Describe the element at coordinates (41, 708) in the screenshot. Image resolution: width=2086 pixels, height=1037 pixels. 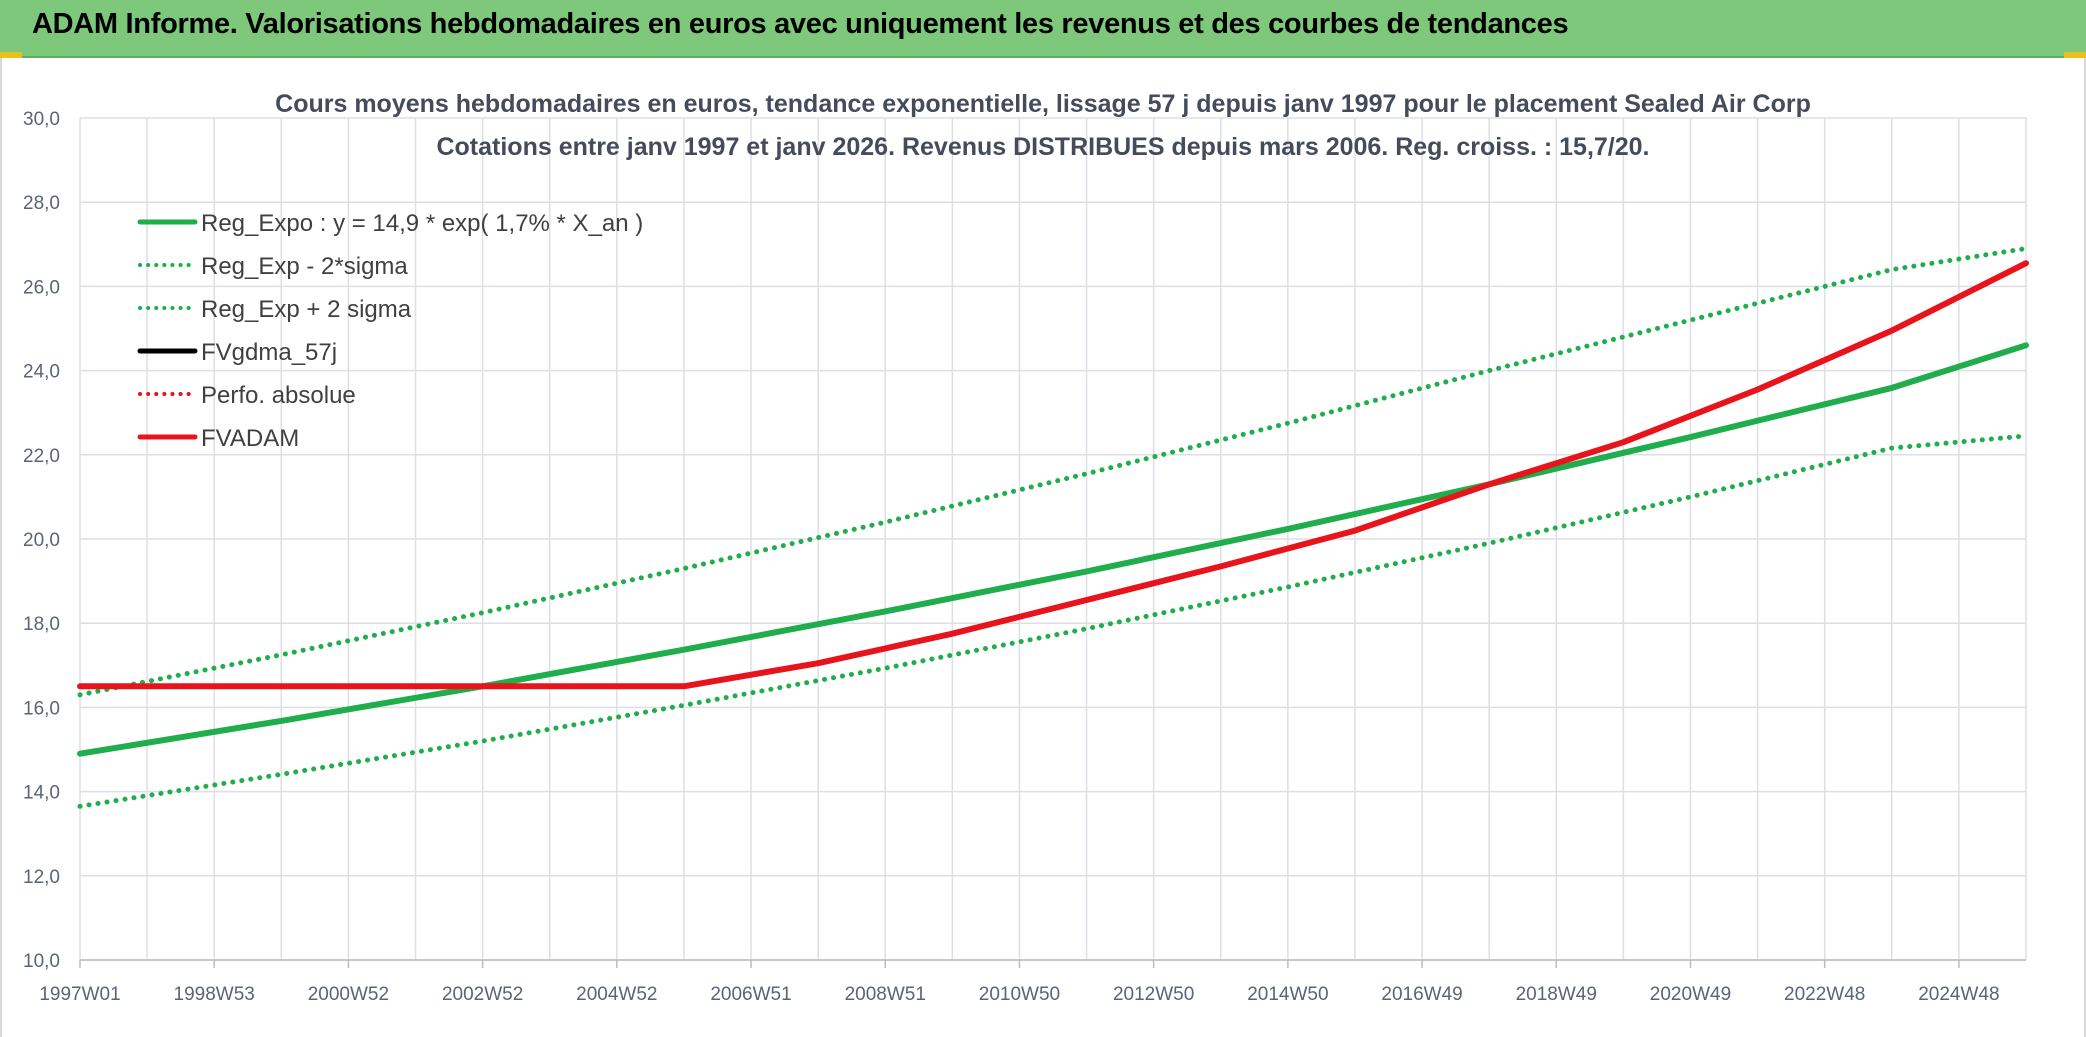
I see `y-tick-label: 16,0` at that location.